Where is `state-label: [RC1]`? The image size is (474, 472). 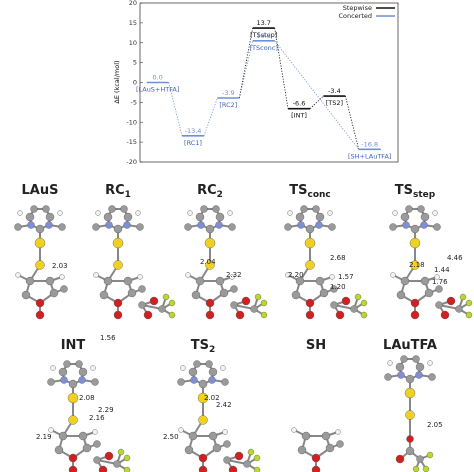 state-label: [RC1] is located at coordinates (193, 143).